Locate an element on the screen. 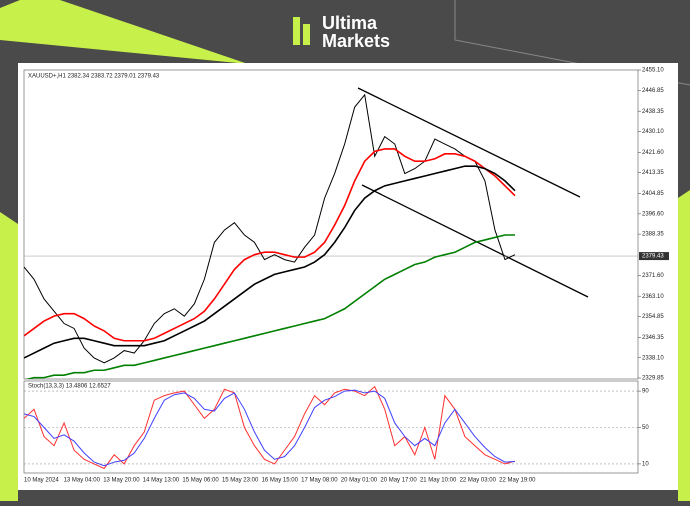 The image size is (690, 506). price-label-box is located at coordinates (654, 256).